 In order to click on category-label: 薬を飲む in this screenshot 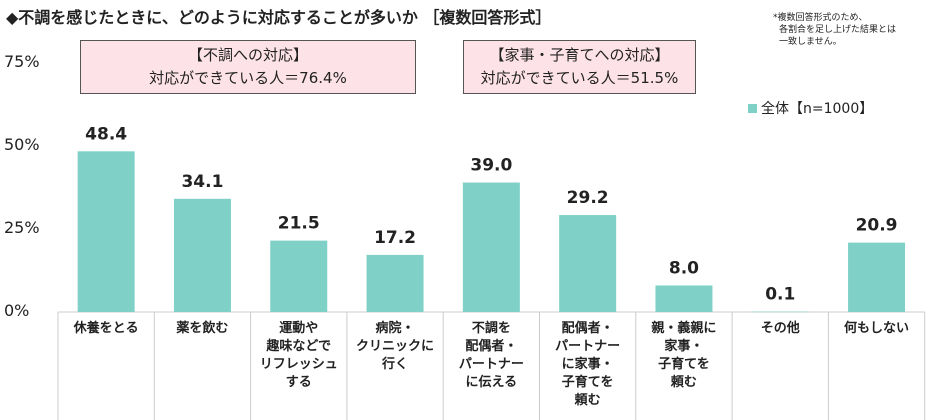, I will do `click(202, 329)`.